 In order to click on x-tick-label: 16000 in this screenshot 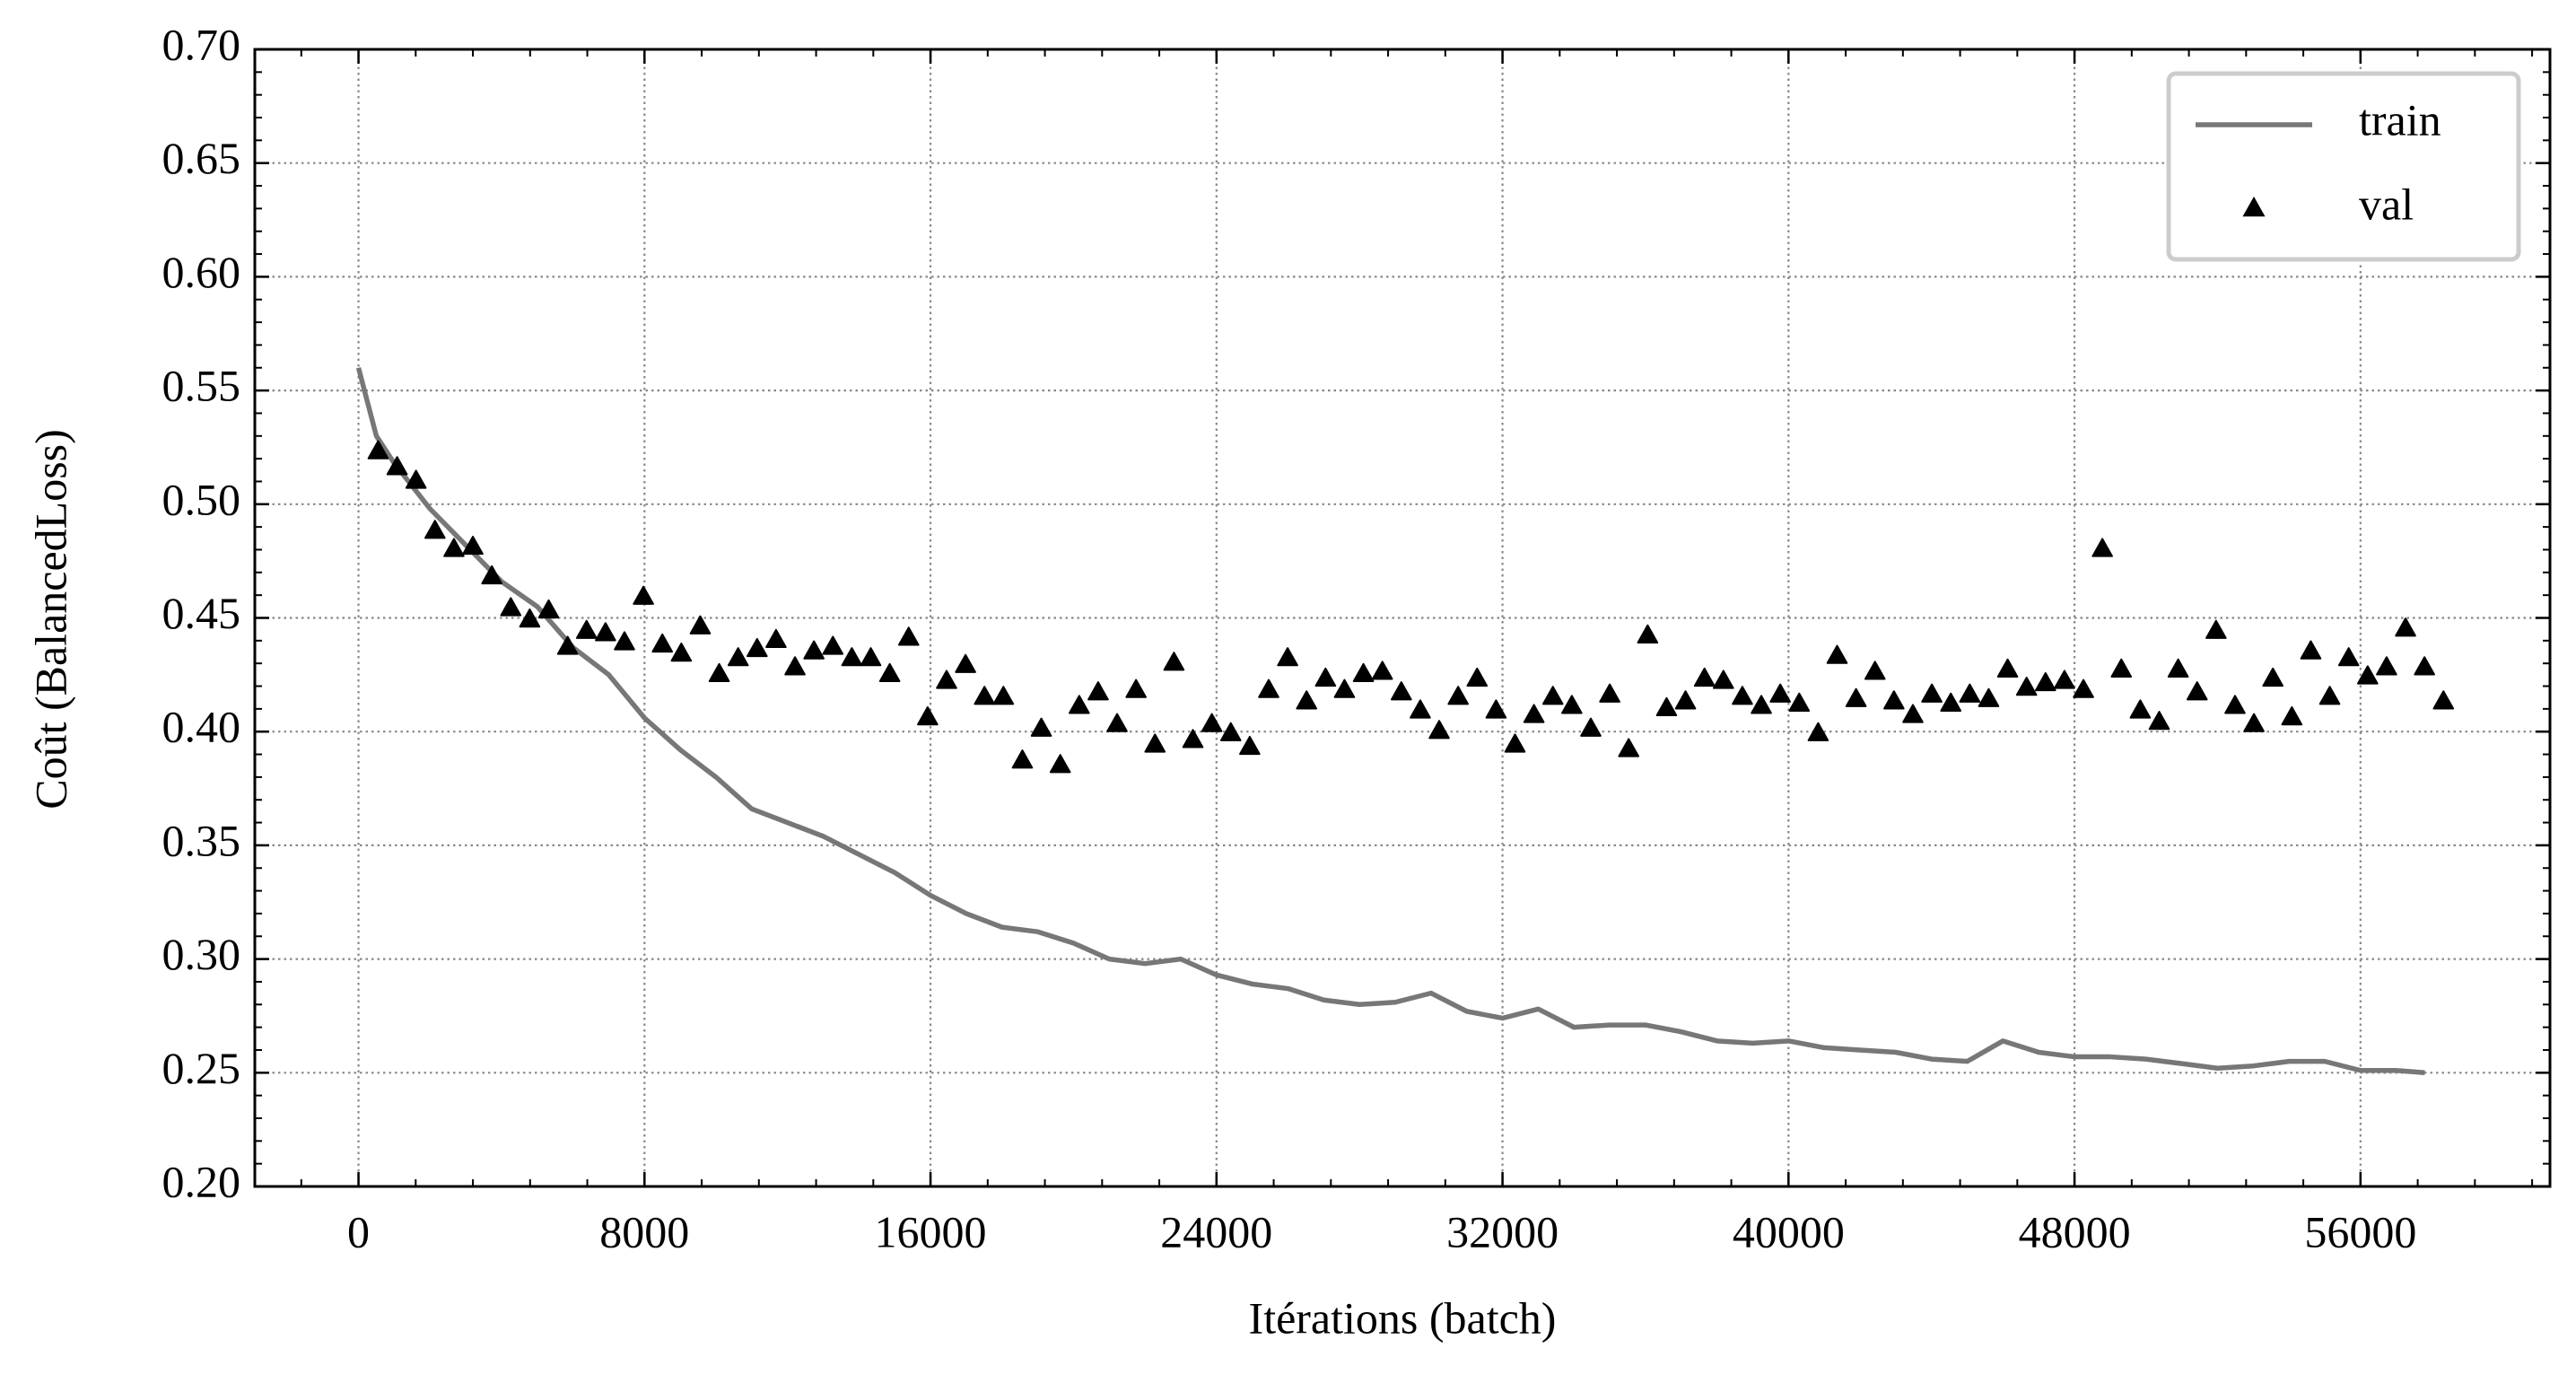, I will do `click(931, 1231)`.